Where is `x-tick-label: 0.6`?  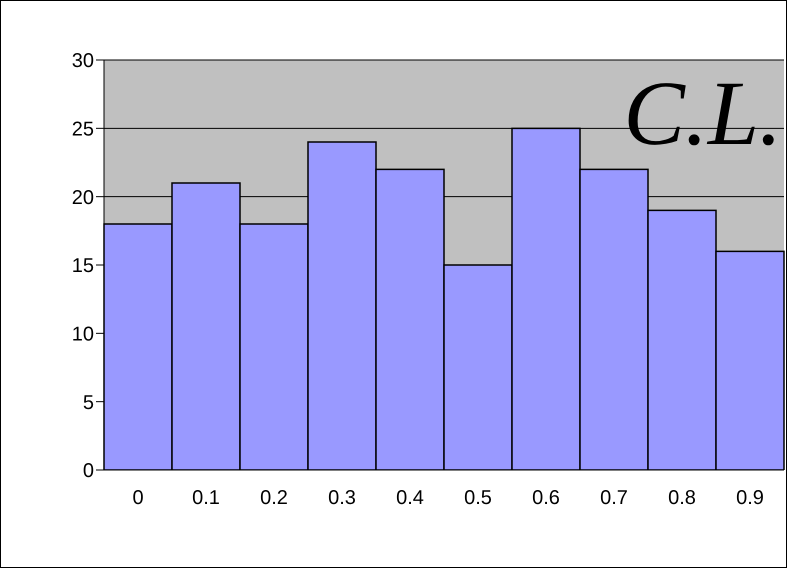
x-tick-label: 0.6 is located at coordinates (546, 498).